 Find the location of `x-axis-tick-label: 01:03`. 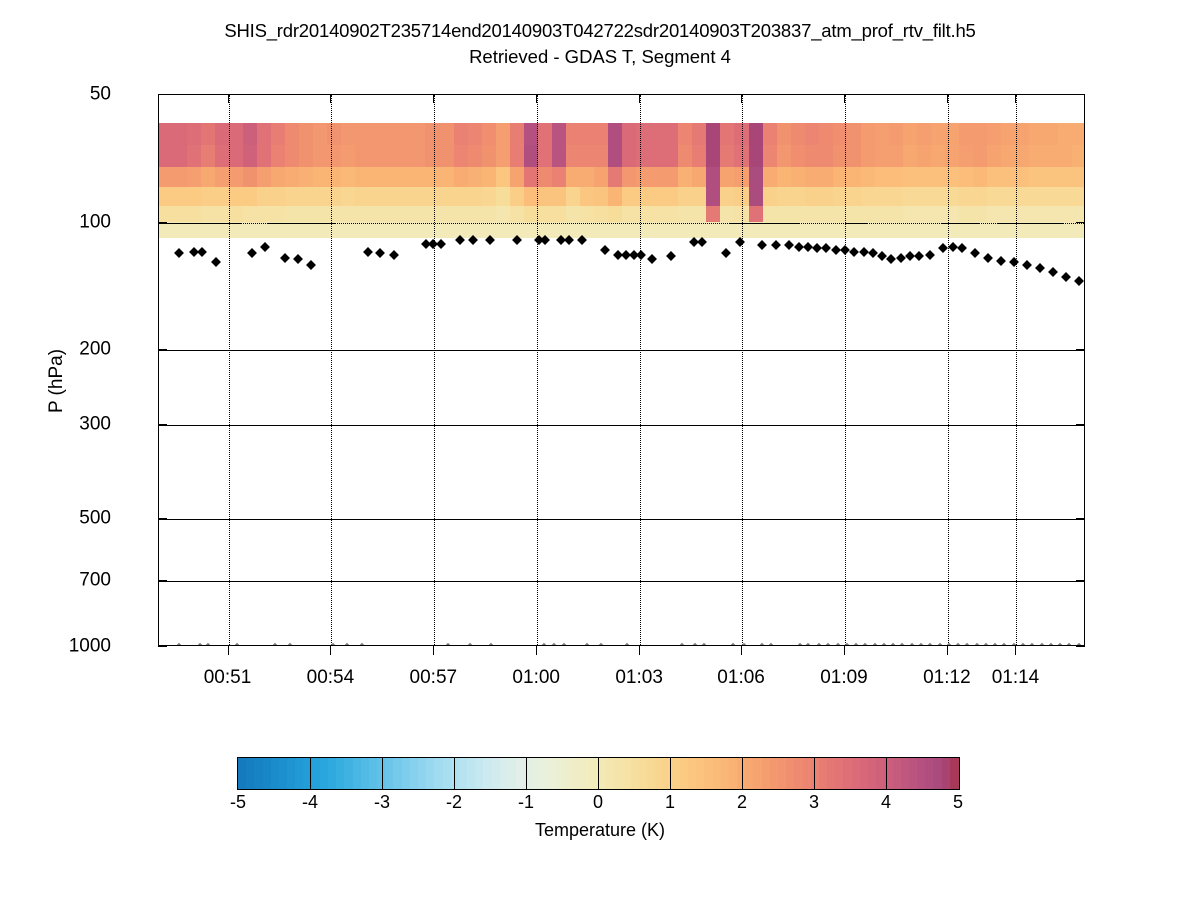

x-axis-tick-label: 01:03 is located at coordinates (639, 677).